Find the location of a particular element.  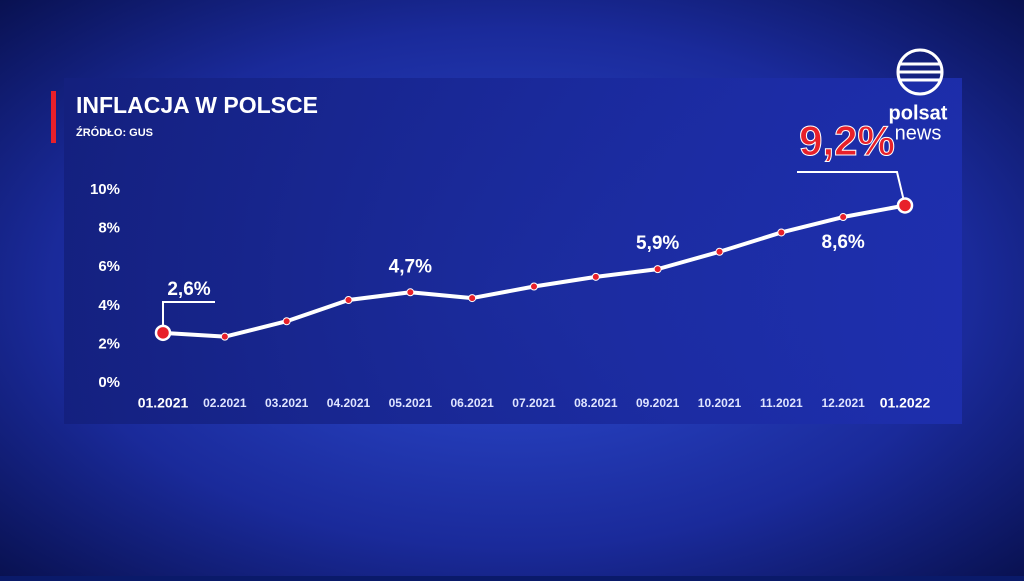

y-tick-label: 10% is located at coordinates (105, 189).